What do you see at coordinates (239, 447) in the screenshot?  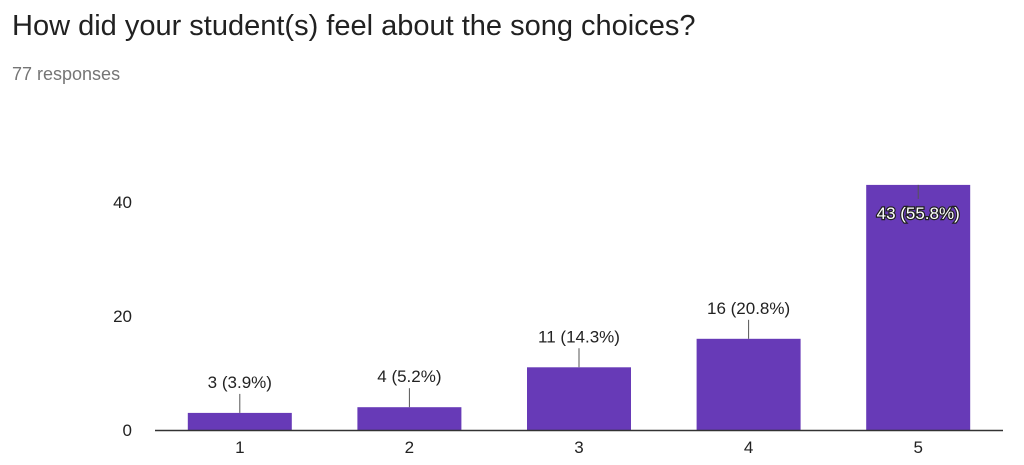 I see `x-tick-label: 1` at bounding box center [239, 447].